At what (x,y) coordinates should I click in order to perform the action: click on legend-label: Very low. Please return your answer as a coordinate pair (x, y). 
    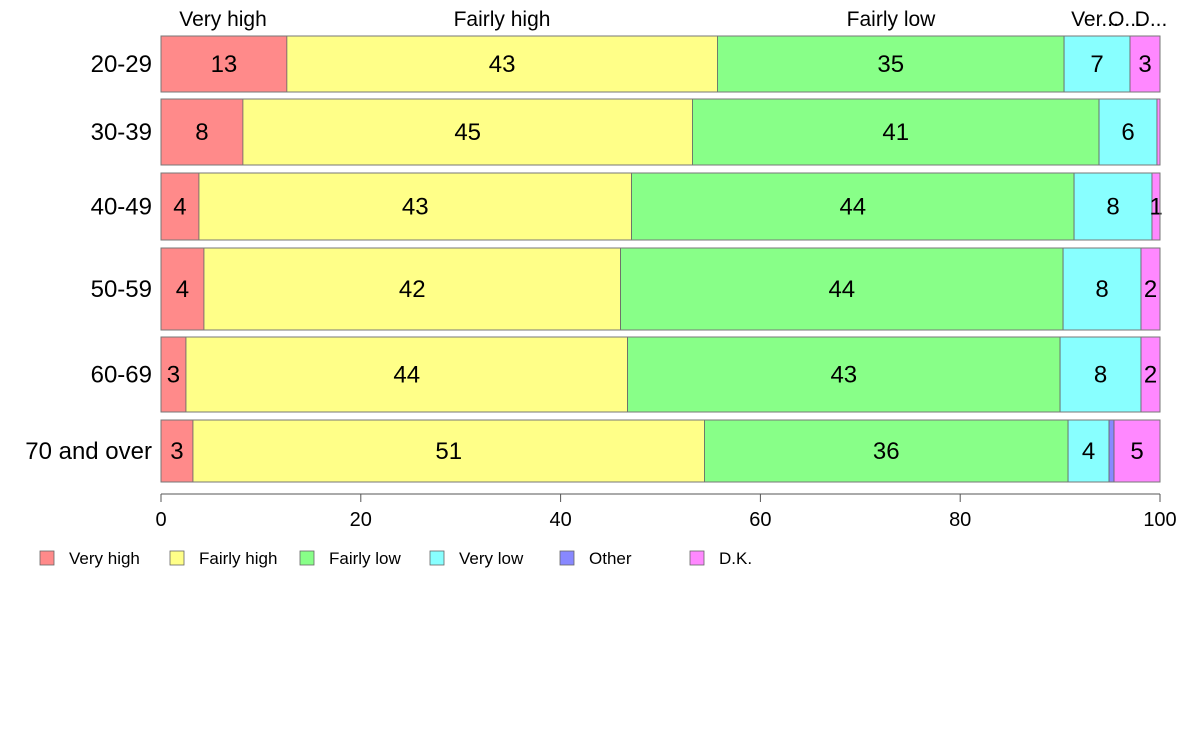
    Looking at the image, I should click on (491, 558).